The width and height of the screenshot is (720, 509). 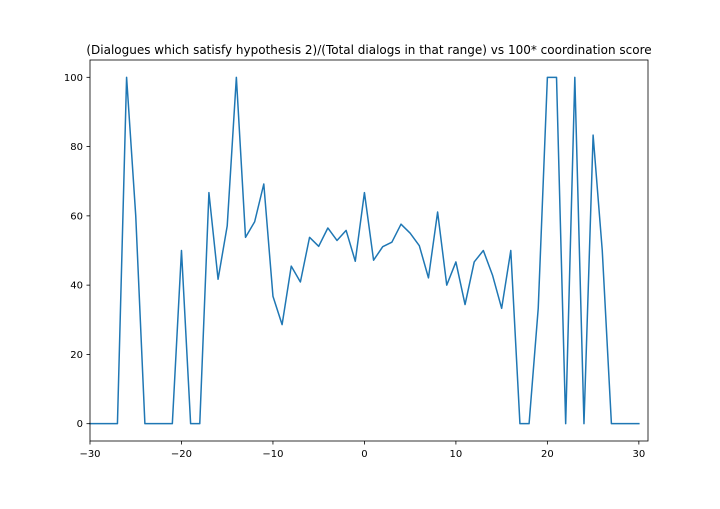 What do you see at coordinates (76, 216) in the screenshot?
I see `y-tick-label: 60` at bounding box center [76, 216].